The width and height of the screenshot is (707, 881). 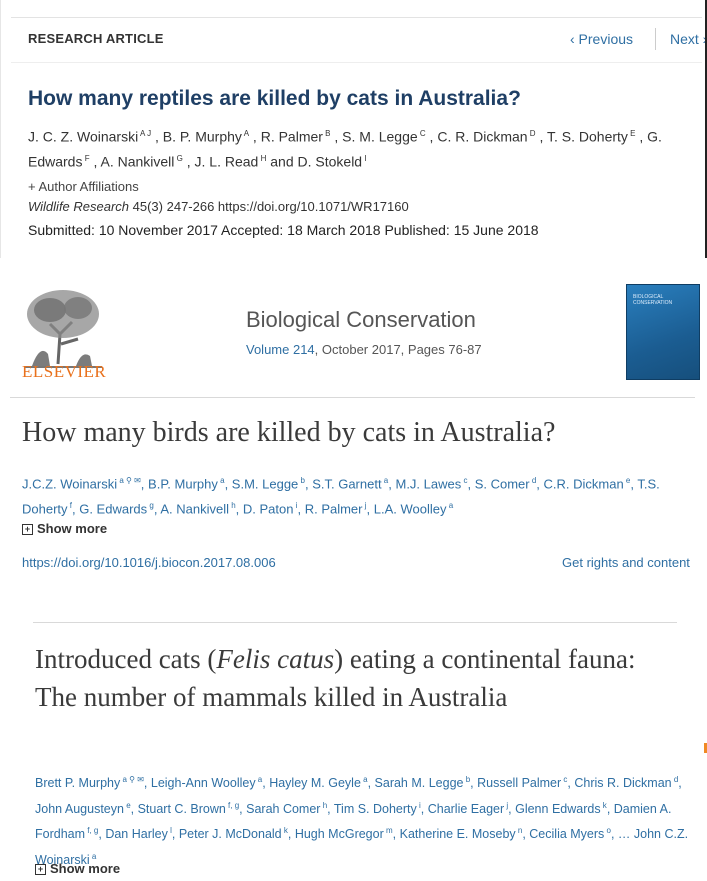 What do you see at coordinates (301, 480) in the screenshot?
I see `affiliation-marker: b` at bounding box center [301, 480].